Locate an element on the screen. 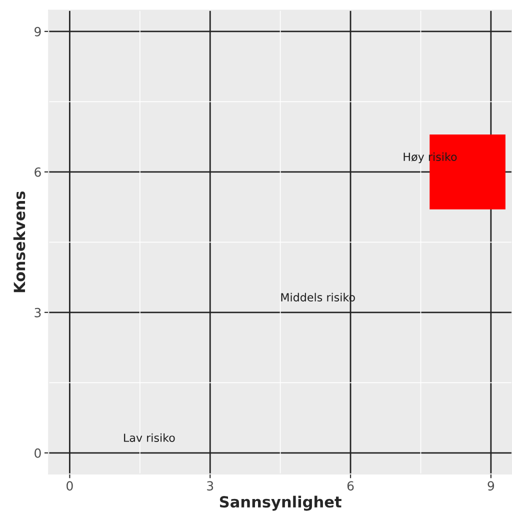 The height and width of the screenshot is (518, 512). x-tick-label: 9 is located at coordinates (491, 486).